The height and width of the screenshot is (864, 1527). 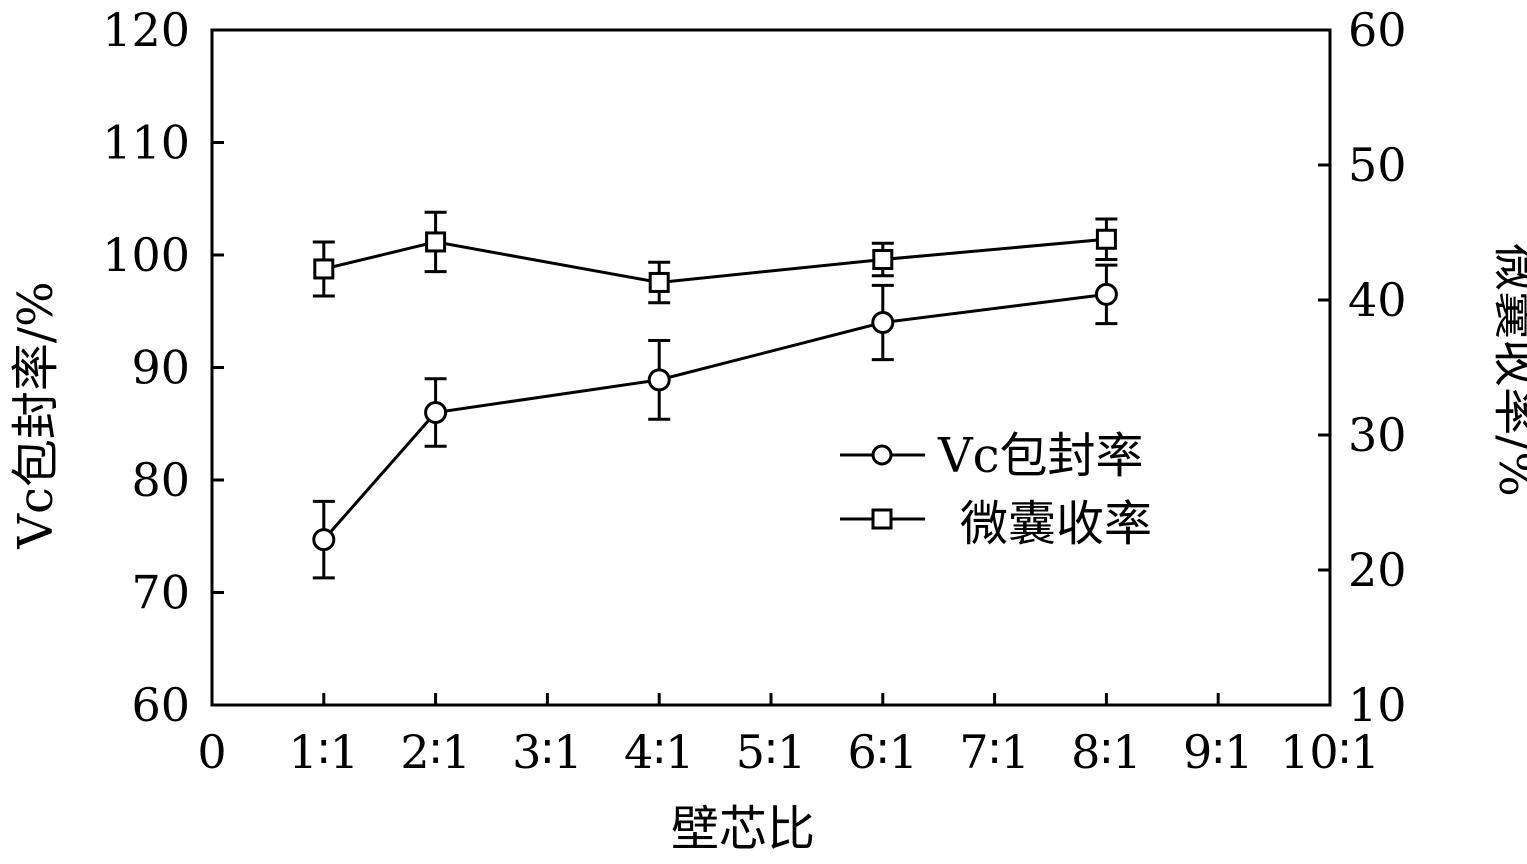 What do you see at coordinates (996, 490) in the screenshot?
I see `legend: Vc包封率 微囊收率` at bounding box center [996, 490].